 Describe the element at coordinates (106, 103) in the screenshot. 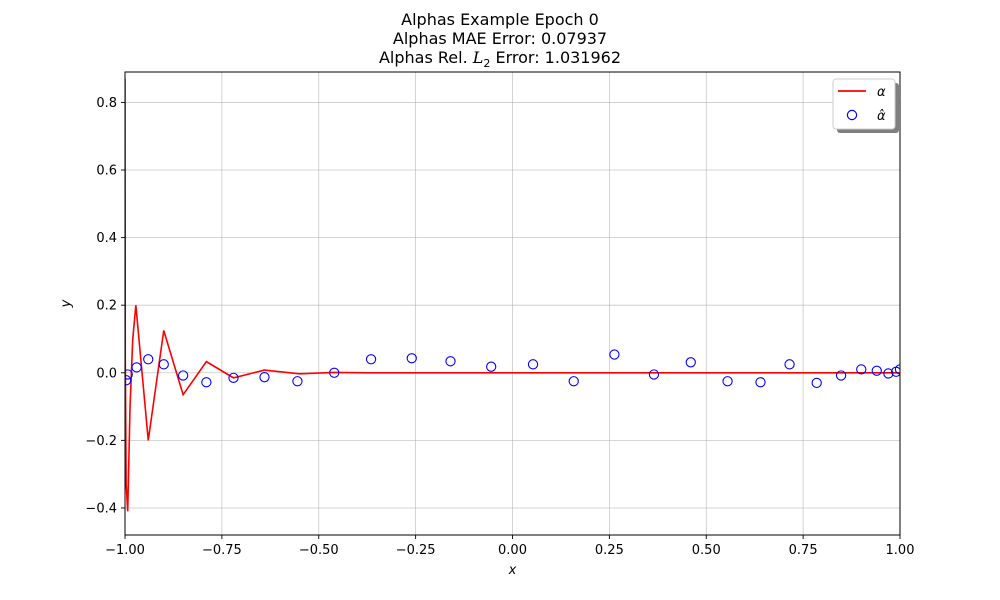

I see `y-tick-label: 0.8` at that location.